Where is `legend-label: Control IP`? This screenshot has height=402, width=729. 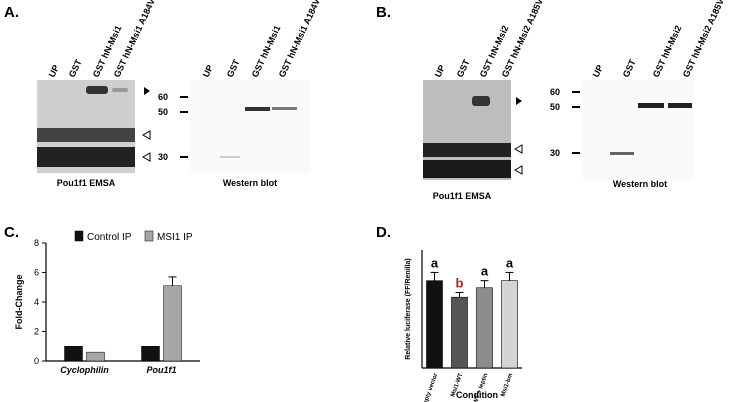 legend-label: Control IP is located at coordinates (109, 237).